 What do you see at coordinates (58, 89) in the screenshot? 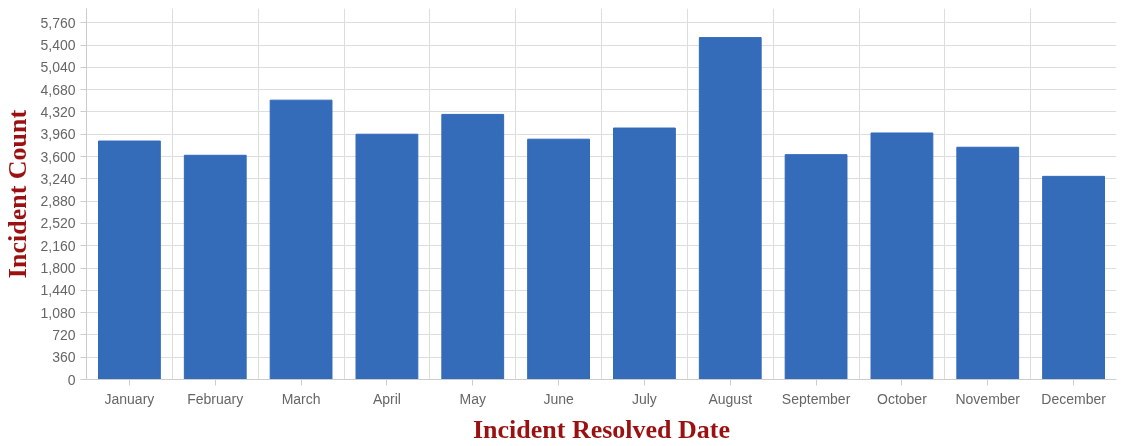
I see `y-tick-label: 4,680` at bounding box center [58, 89].